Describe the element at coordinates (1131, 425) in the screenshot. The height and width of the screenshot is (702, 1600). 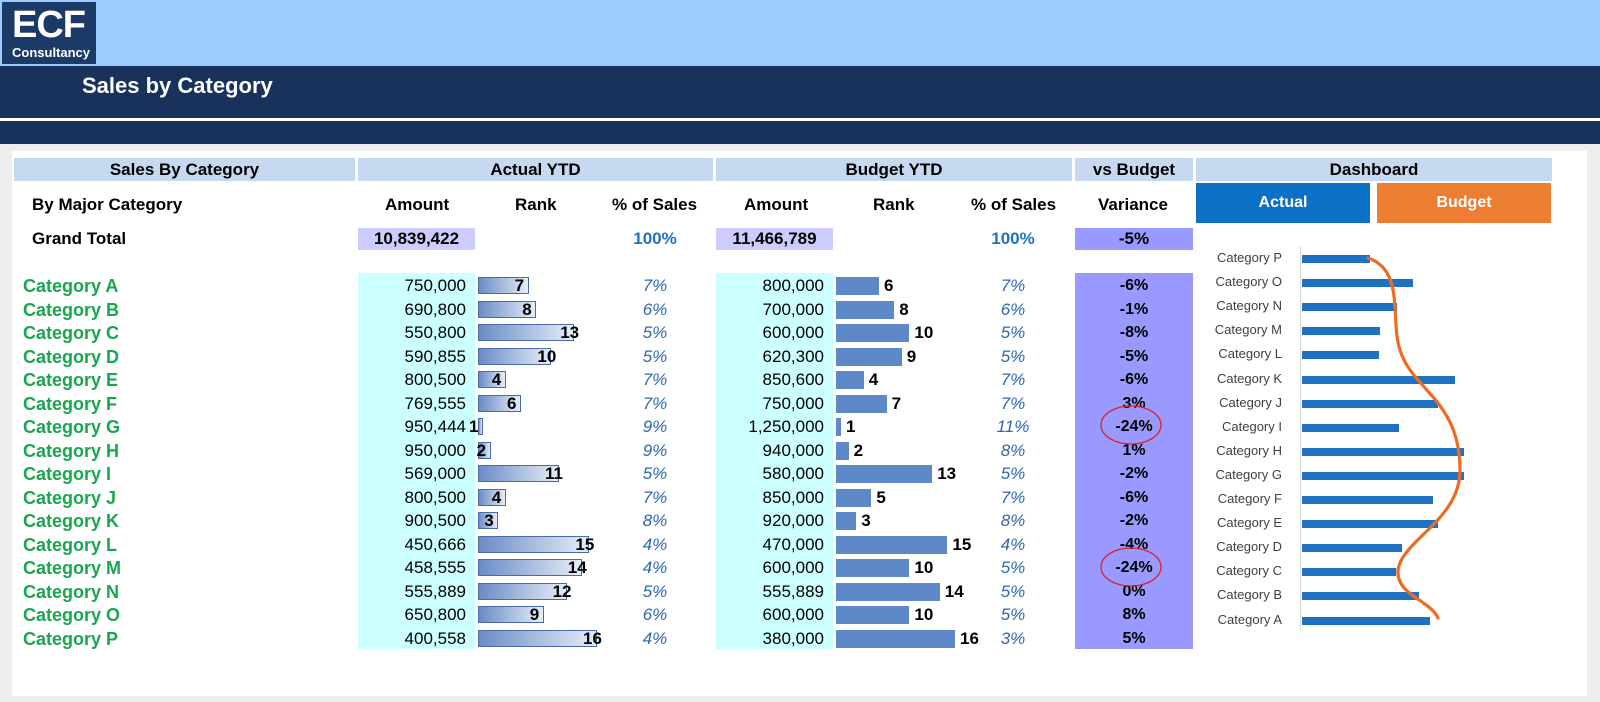
I see `annotation-circle-g` at that location.